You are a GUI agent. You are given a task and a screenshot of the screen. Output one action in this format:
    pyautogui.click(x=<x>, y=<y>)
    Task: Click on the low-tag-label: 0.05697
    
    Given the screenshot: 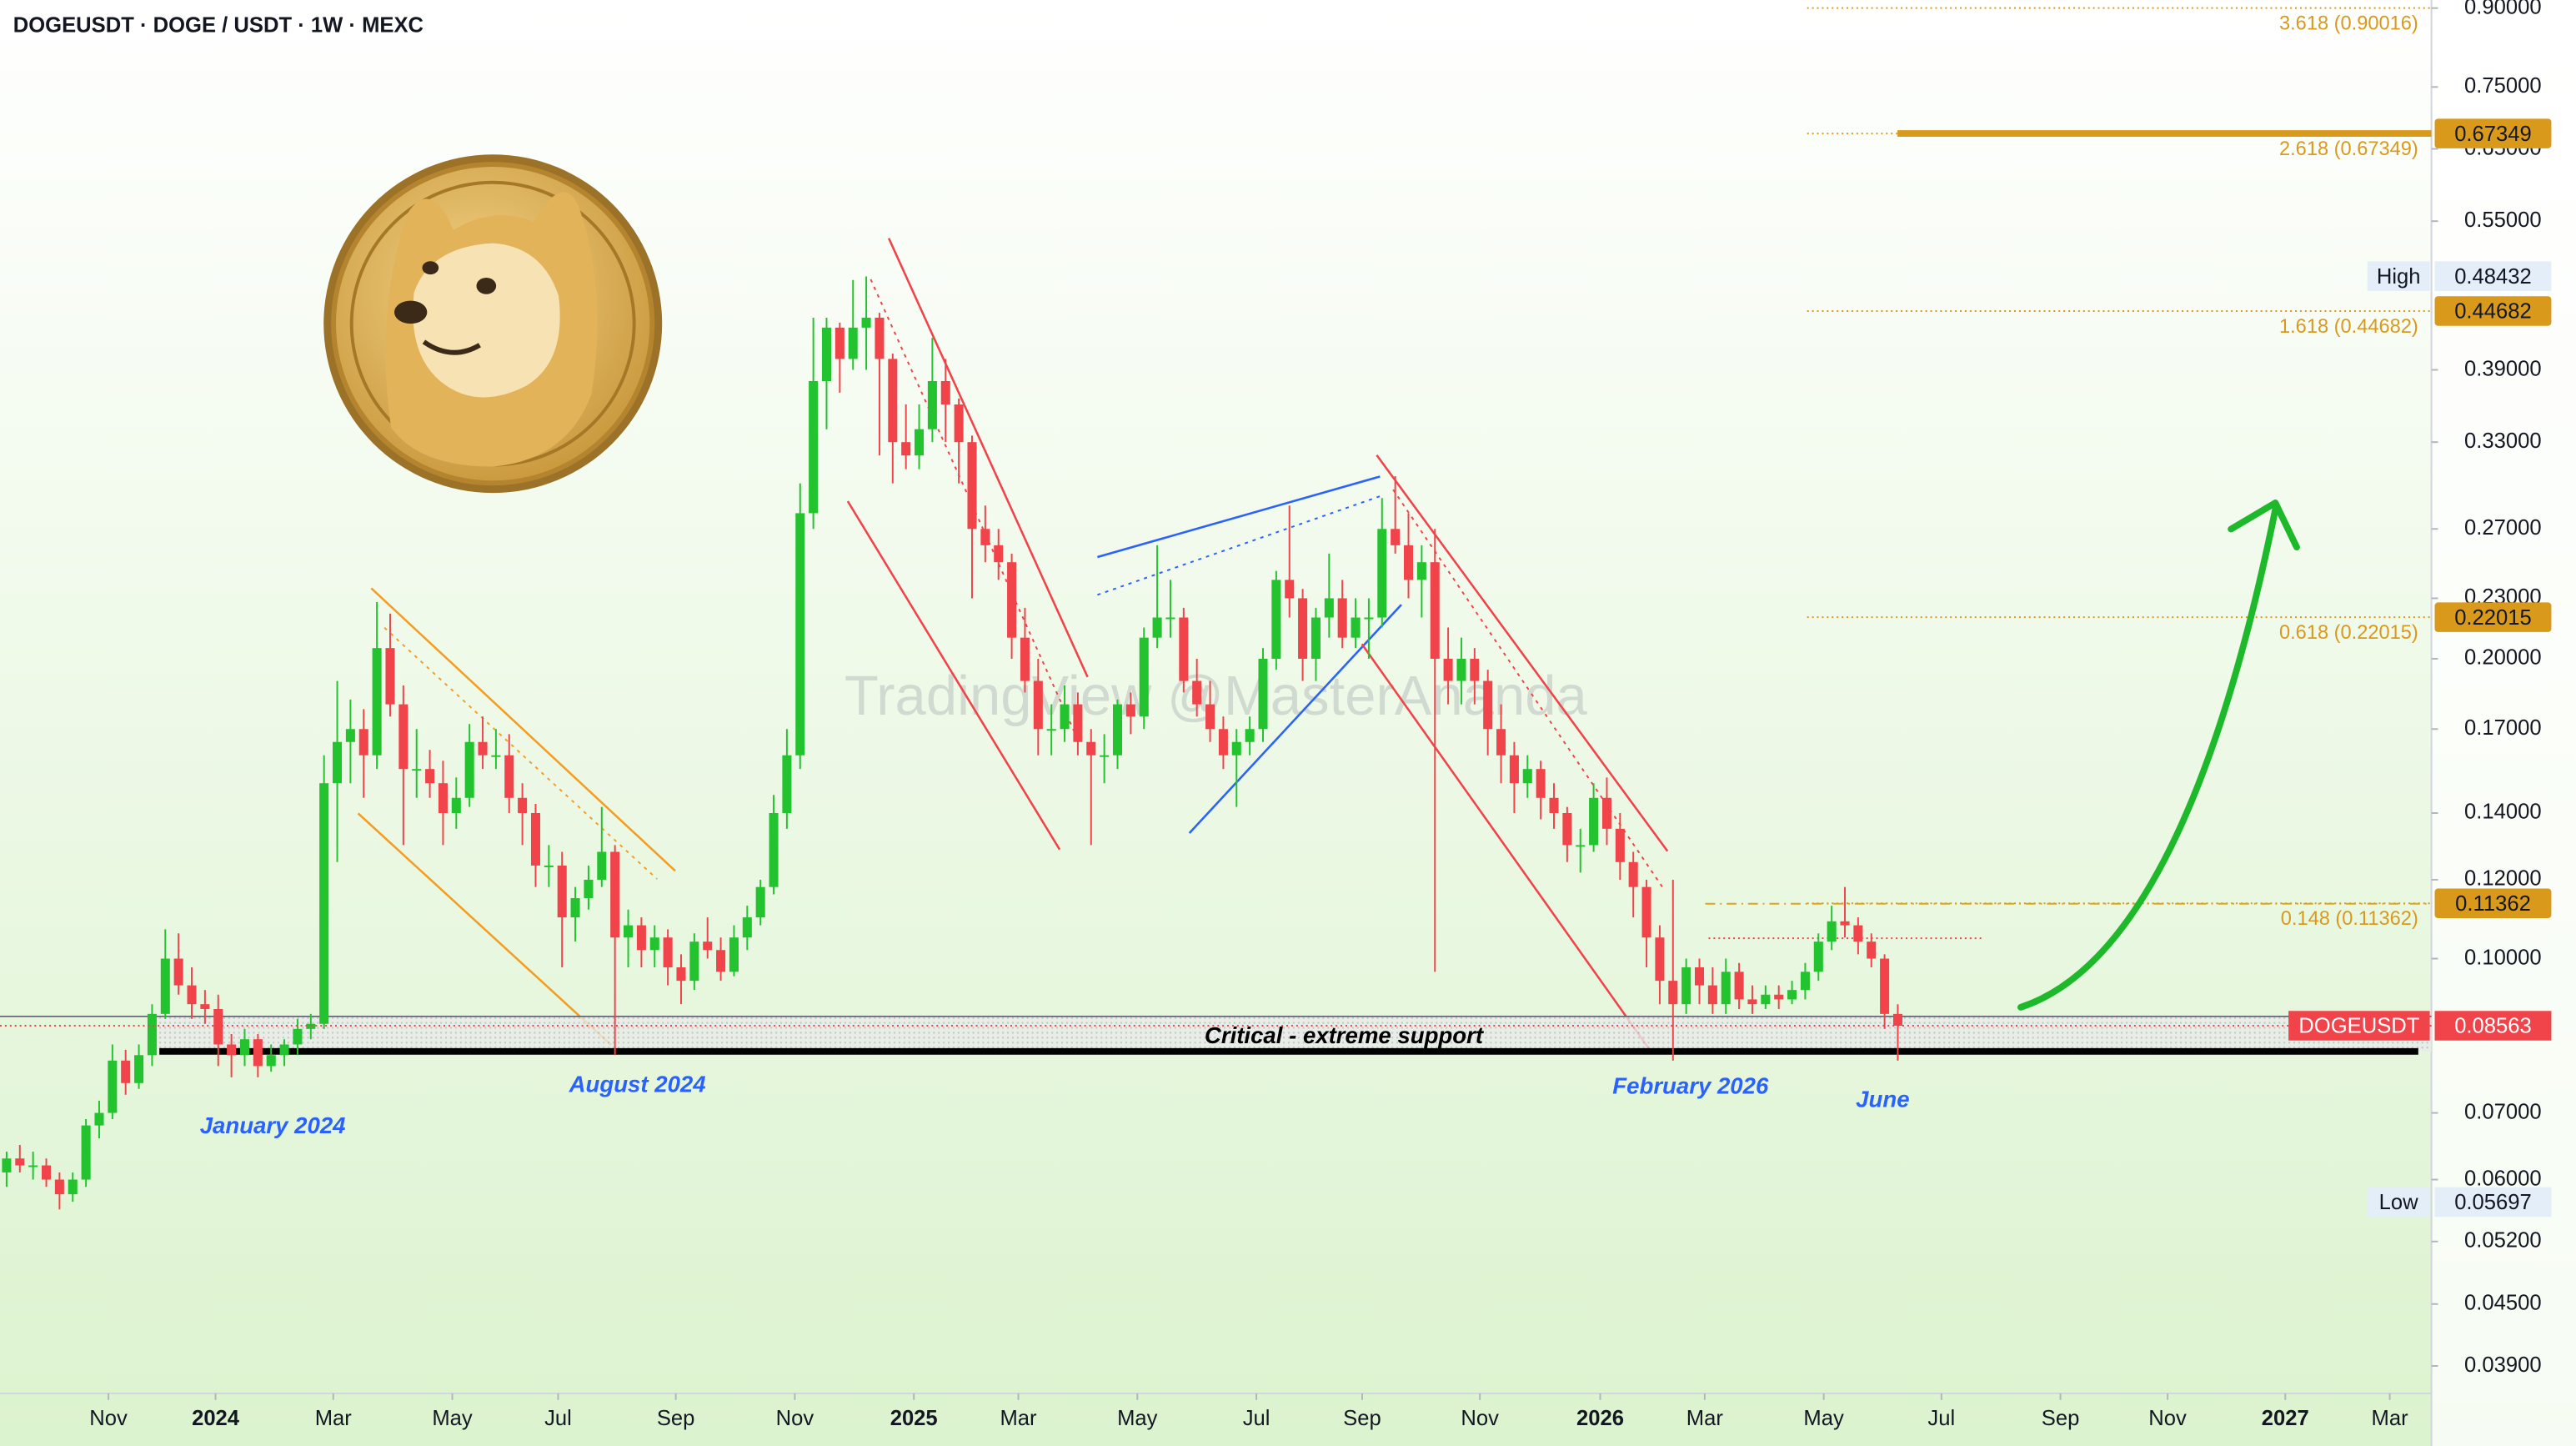 What is the action you would take?
    pyautogui.click(x=2493, y=1202)
    